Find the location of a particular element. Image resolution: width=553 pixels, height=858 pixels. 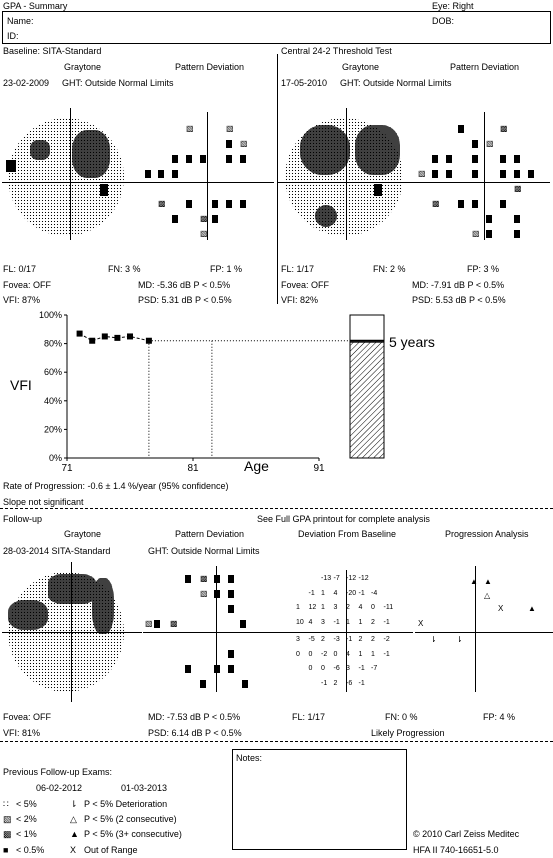

followup-pattern-title: Pattern Deviation is located at coordinates (210, 534).